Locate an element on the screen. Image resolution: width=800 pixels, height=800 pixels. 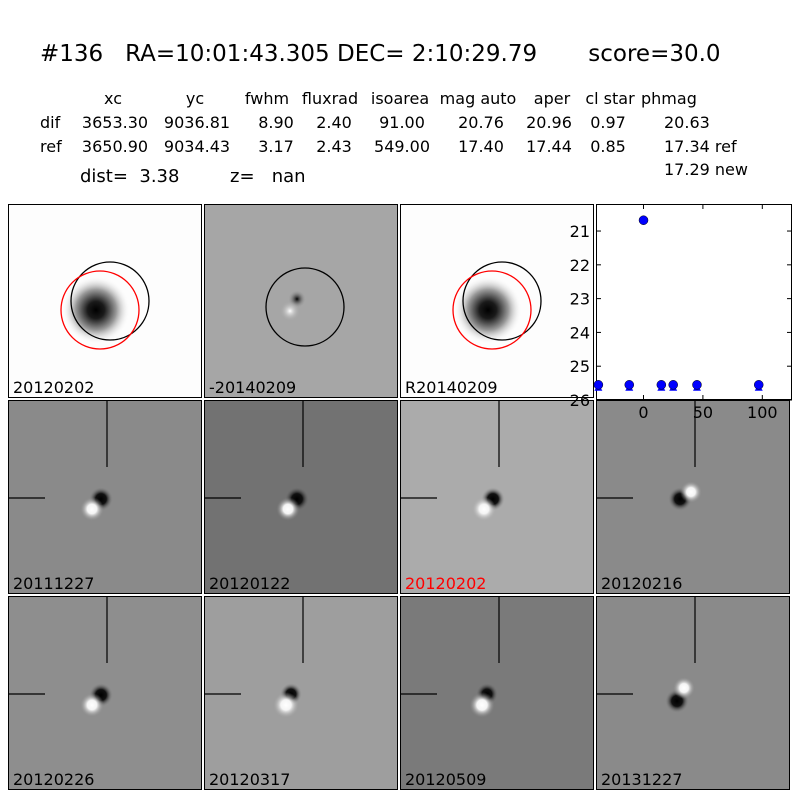
cutout-panel: 20120317 is located at coordinates (301, 693).